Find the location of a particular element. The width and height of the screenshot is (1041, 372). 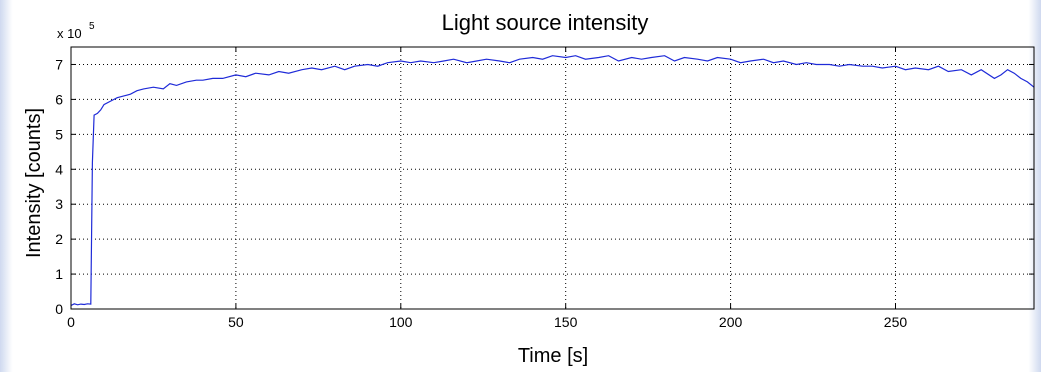

x-axis-label: Time [s] is located at coordinates (553, 356).